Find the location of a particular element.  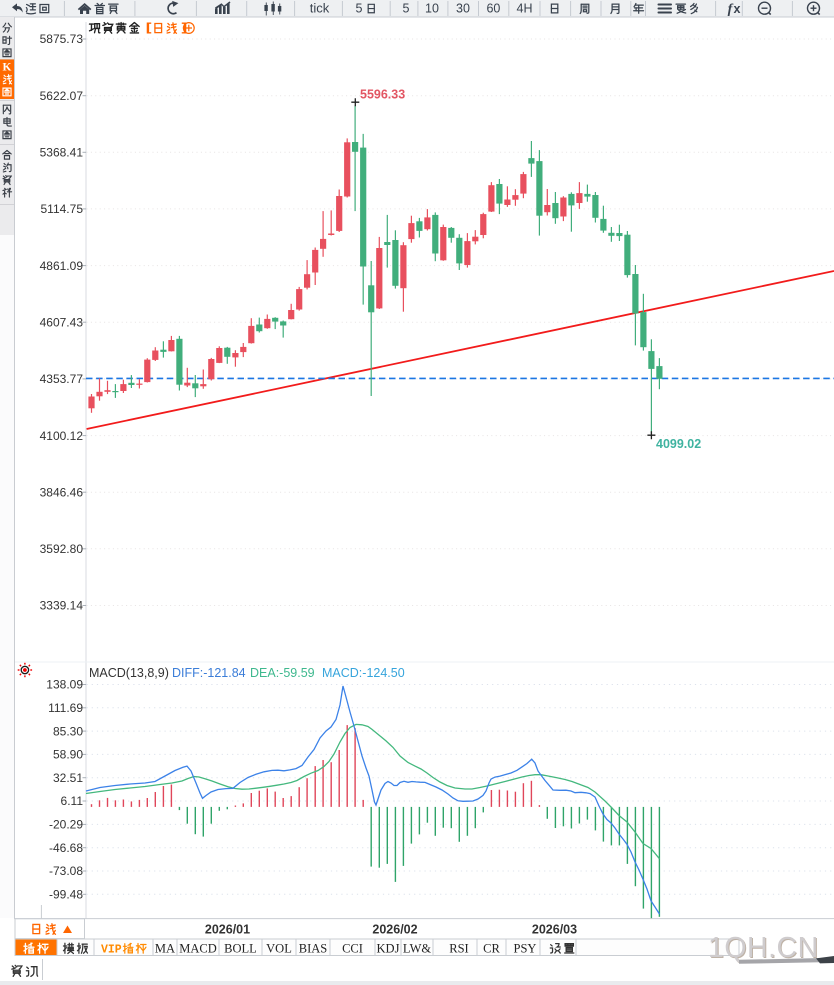

svg-text: 4100.12 is located at coordinates (62, 436).